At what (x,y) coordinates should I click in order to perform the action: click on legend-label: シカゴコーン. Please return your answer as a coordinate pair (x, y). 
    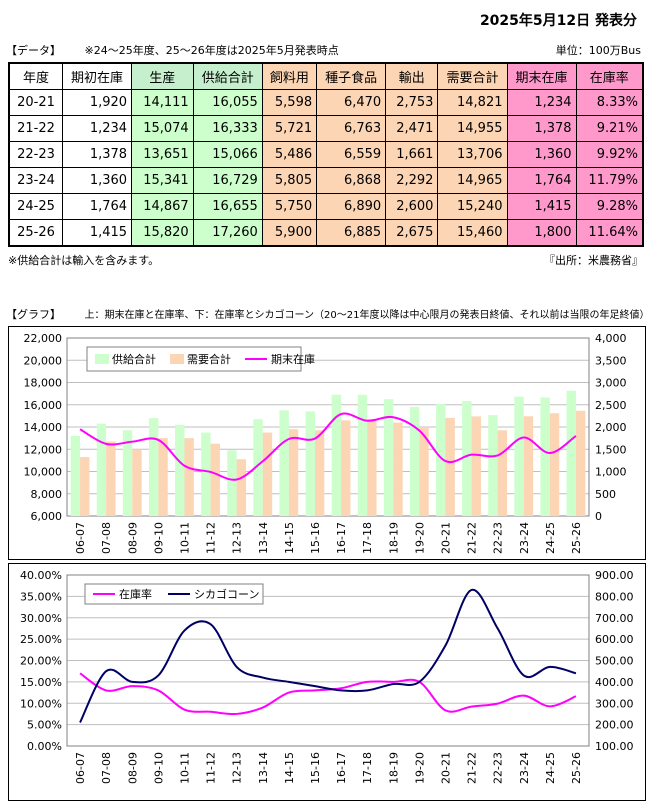
    Looking at the image, I should click on (226, 594).